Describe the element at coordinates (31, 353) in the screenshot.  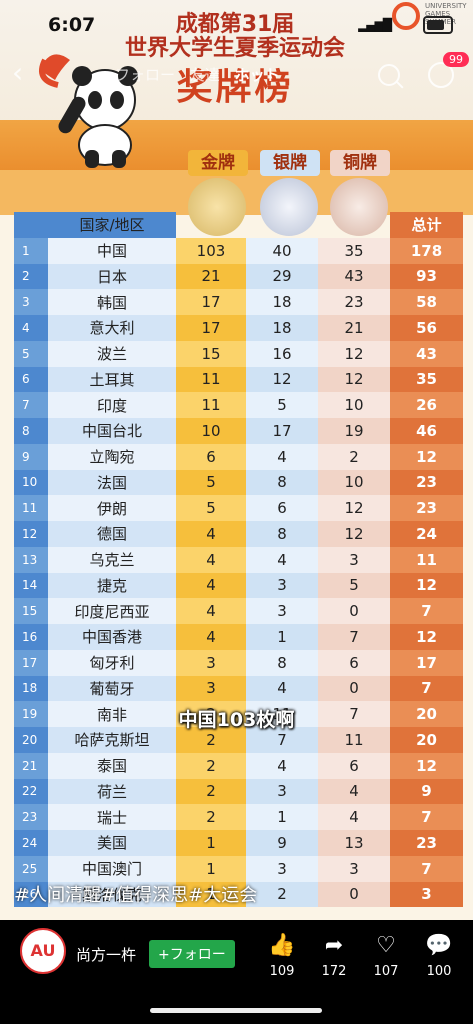
I see `rank-cell: 5` at that location.